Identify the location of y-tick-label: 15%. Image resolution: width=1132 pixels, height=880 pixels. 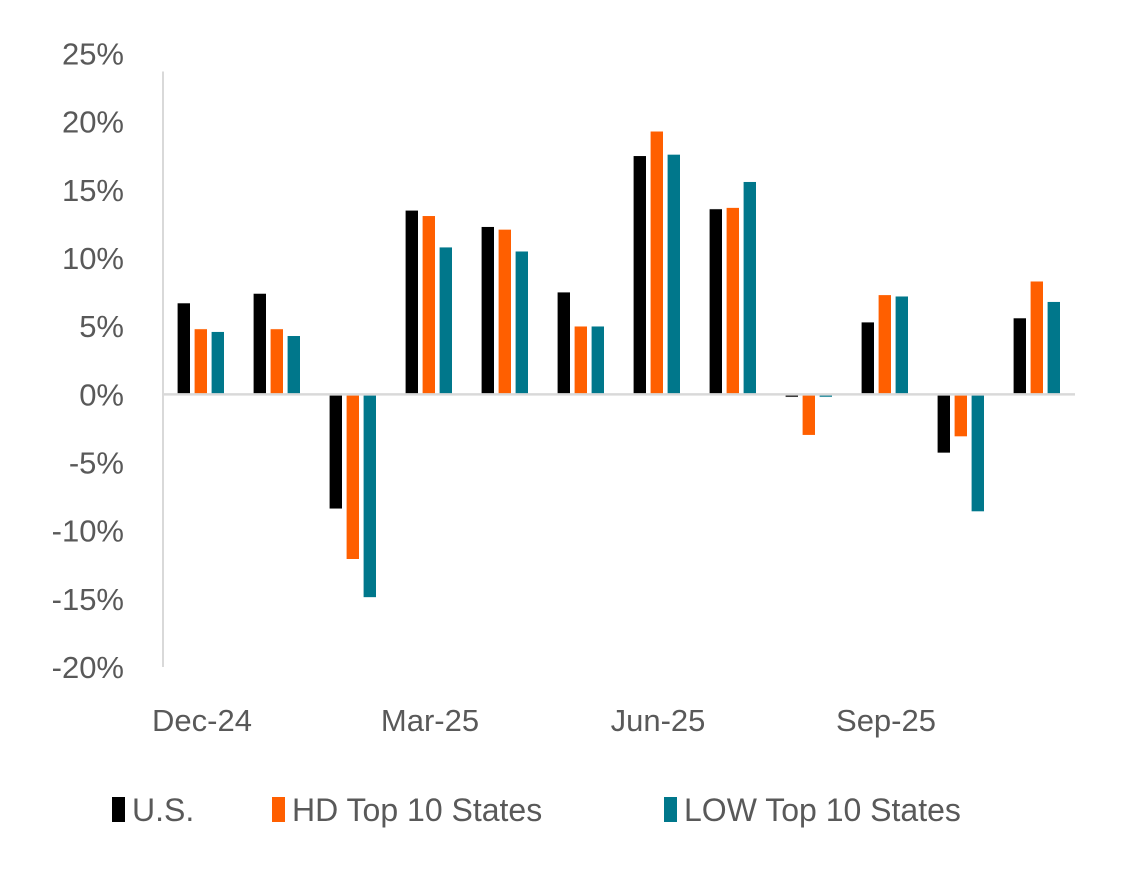
(93, 190).